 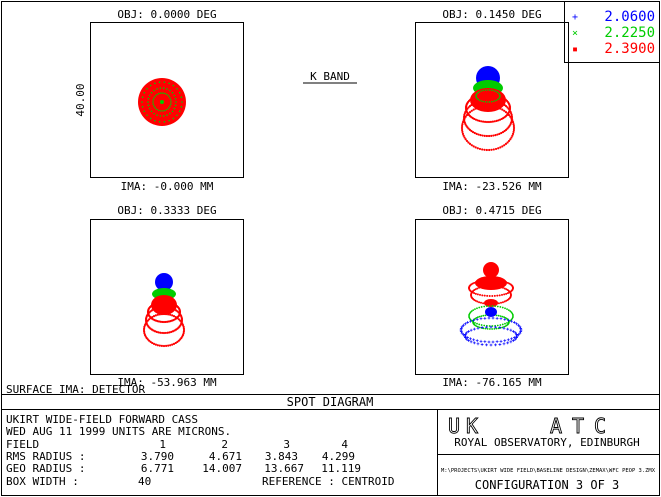 I want to click on band-label: K BAND, so click(x=330, y=76).